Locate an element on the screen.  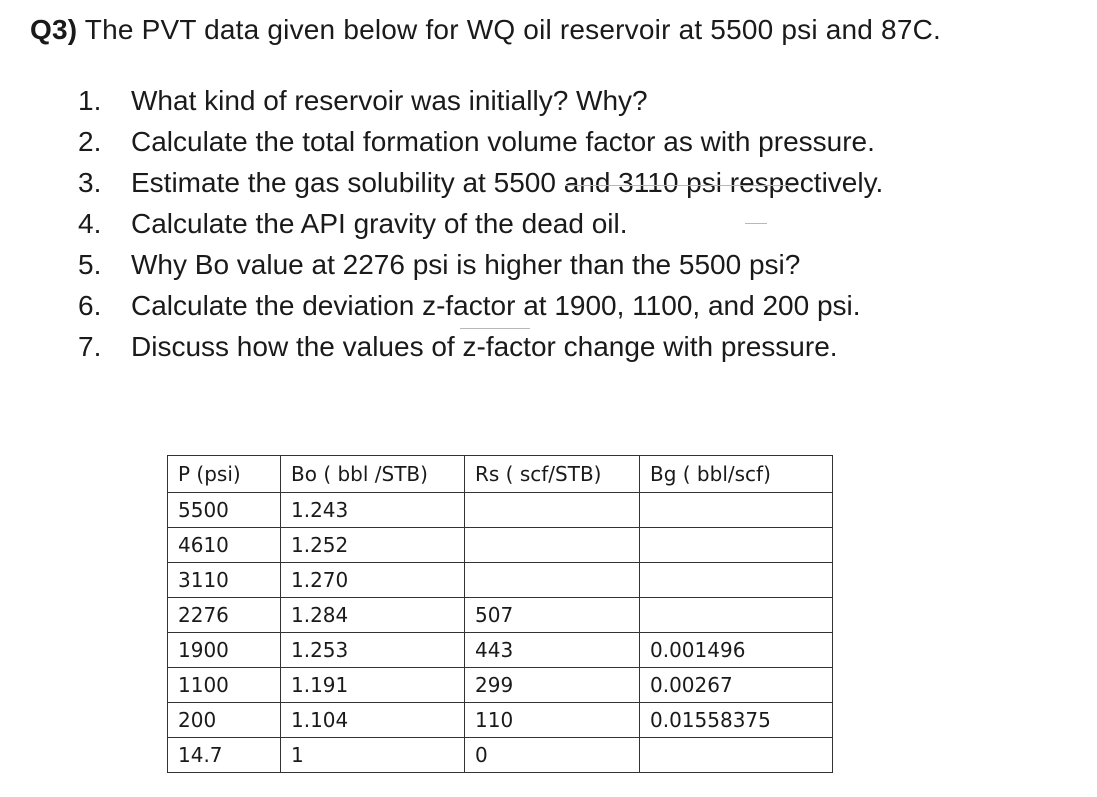
cell-bg: 0.01558375 is located at coordinates (736, 720).